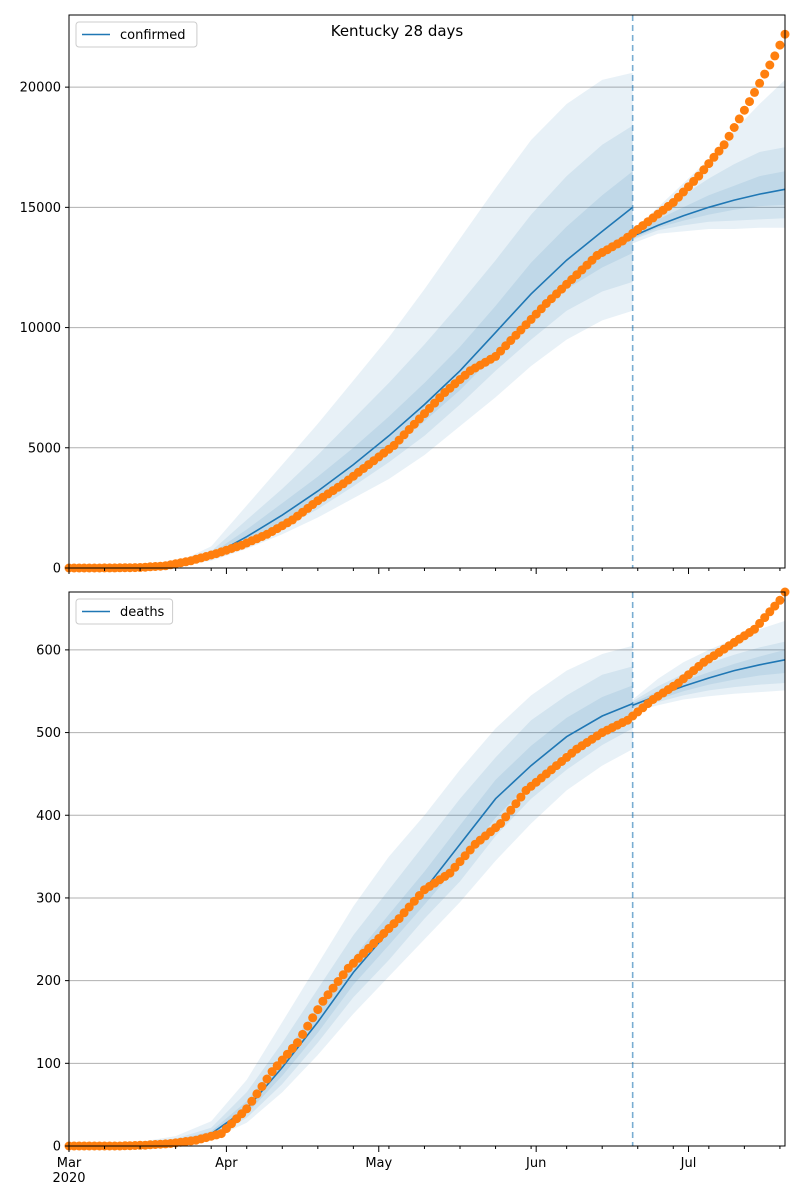  I want to click on x-tick-label: May, so click(378, 1163).